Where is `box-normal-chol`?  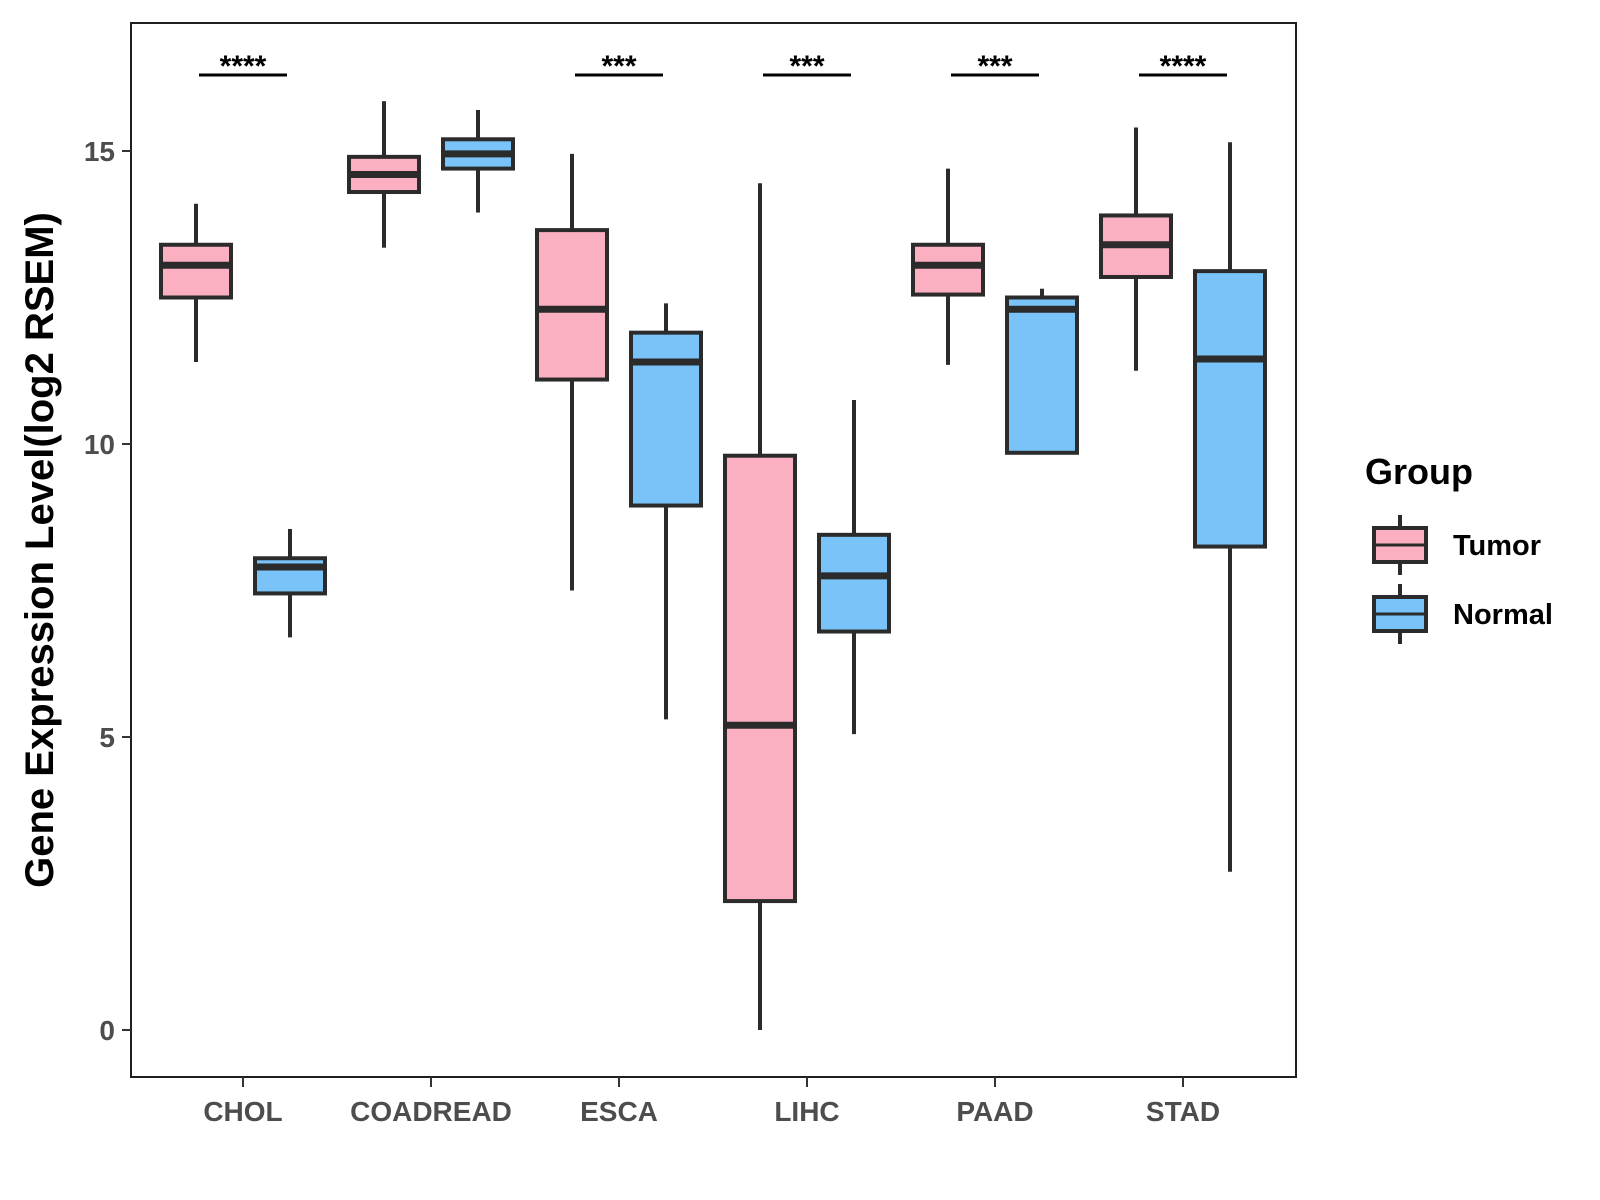 box-normal-chol is located at coordinates (290, 583).